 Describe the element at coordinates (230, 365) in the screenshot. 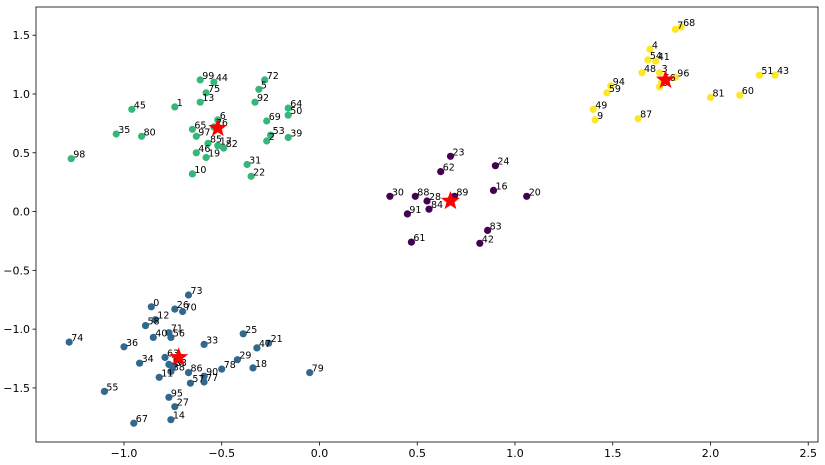

I see `point-label: 78` at that location.